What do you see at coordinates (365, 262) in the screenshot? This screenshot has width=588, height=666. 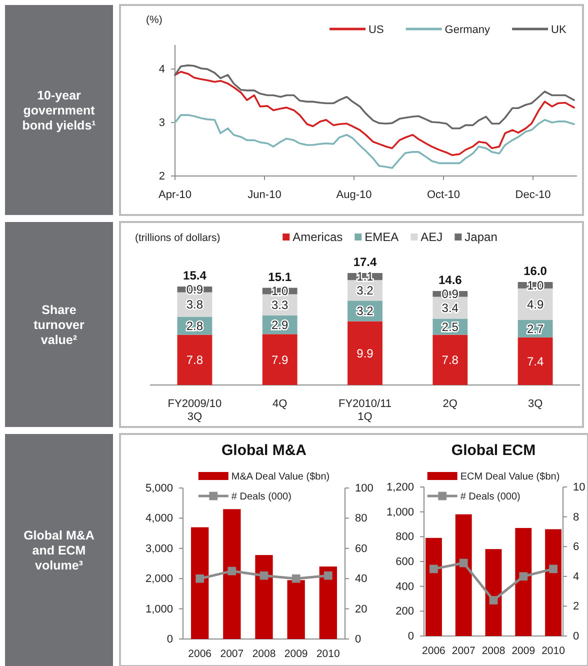 I see `total-label: 17.4` at bounding box center [365, 262].